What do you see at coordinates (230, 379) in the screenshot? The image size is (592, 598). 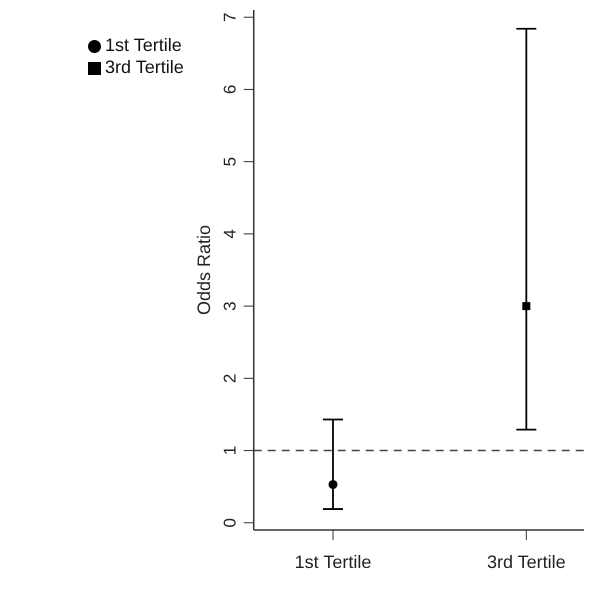 I see `y-tick-label: 2` at bounding box center [230, 379].